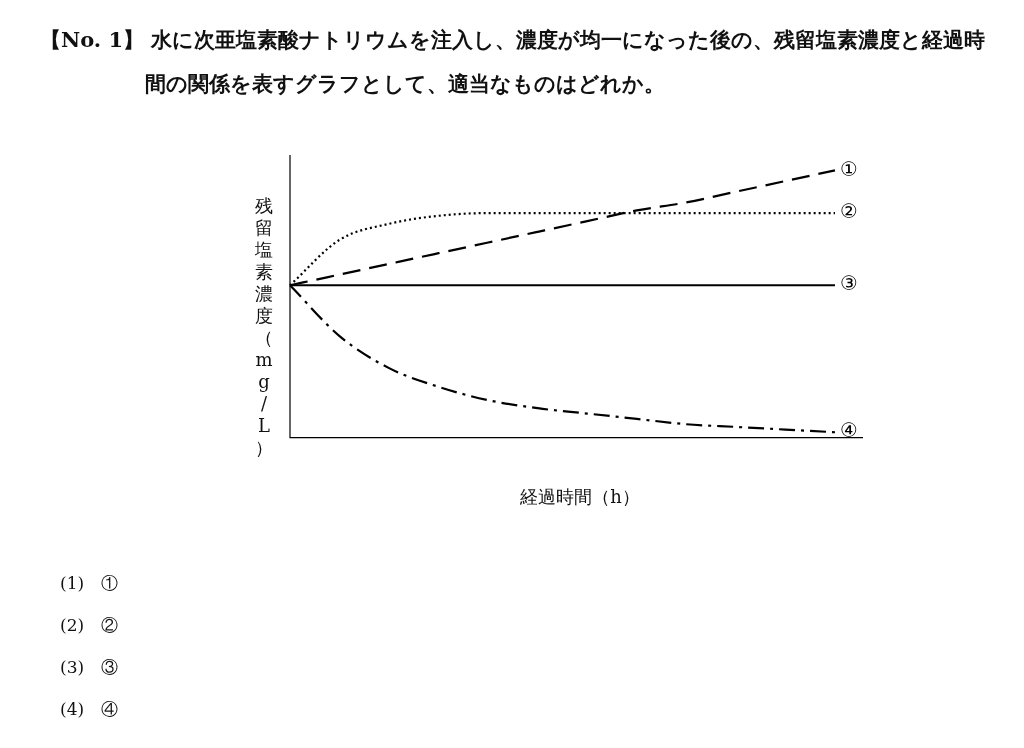 The image size is (1024, 748). What do you see at coordinates (264, 326) in the screenshot?
I see `text: 残留塩素濃度（mg/L）` at bounding box center [264, 326].